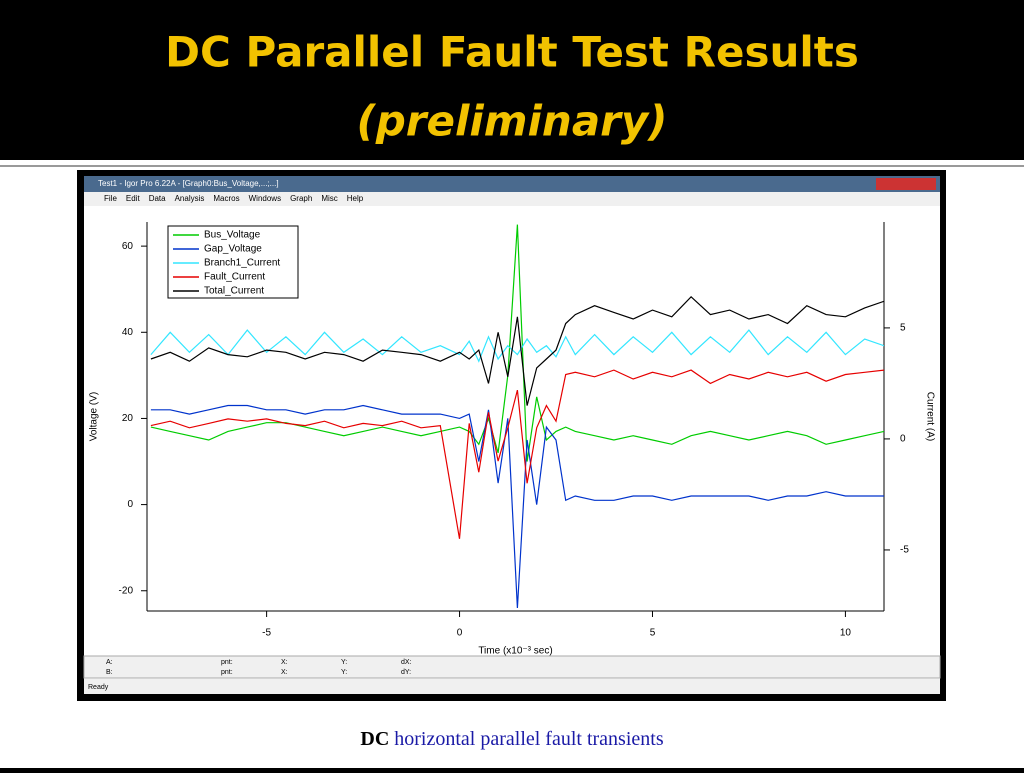 Image resolution: width=1024 pixels, height=773 pixels. What do you see at coordinates (133, 198) in the screenshot?
I see `menu-item: Edit` at bounding box center [133, 198].